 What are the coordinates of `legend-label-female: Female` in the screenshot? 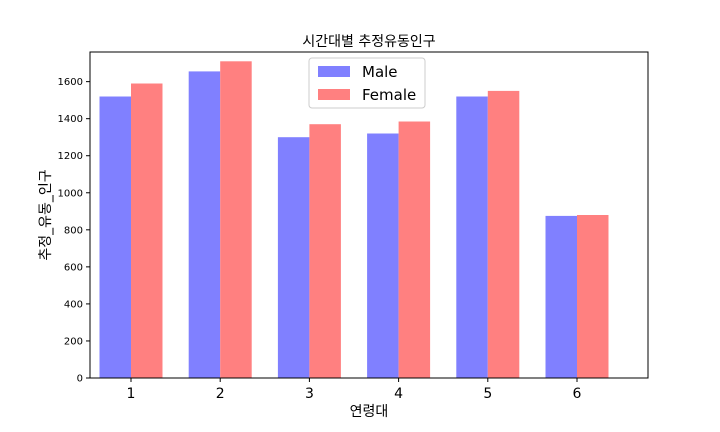 It's located at (389, 95).